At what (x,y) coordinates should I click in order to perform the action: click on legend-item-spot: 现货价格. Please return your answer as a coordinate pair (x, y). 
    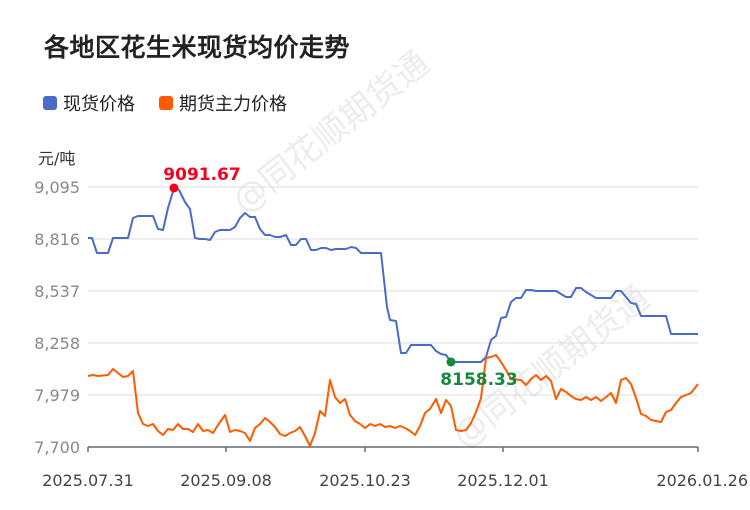
    Looking at the image, I should click on (89, 103).